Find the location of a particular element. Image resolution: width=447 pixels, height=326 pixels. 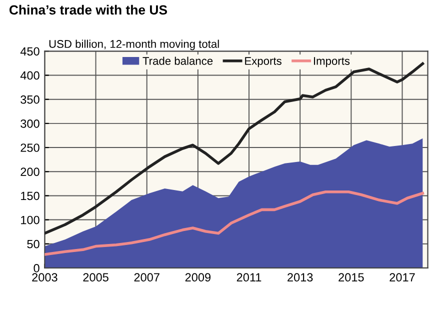

x-tick-label: 2011 is located at coordinates (249, 277).